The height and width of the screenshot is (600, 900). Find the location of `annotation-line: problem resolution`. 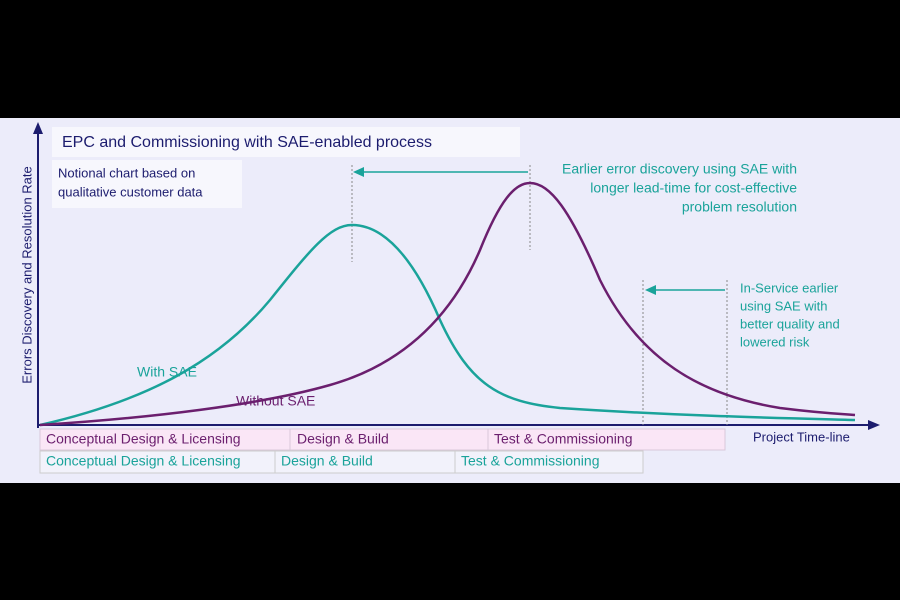

annotation-line: problem resolution is located at coordinates (739, 207).